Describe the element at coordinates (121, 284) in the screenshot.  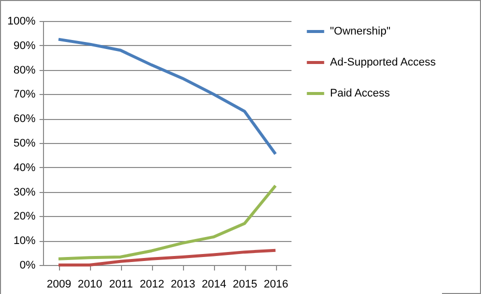
I see `x-tick-label: 2011` at that location.